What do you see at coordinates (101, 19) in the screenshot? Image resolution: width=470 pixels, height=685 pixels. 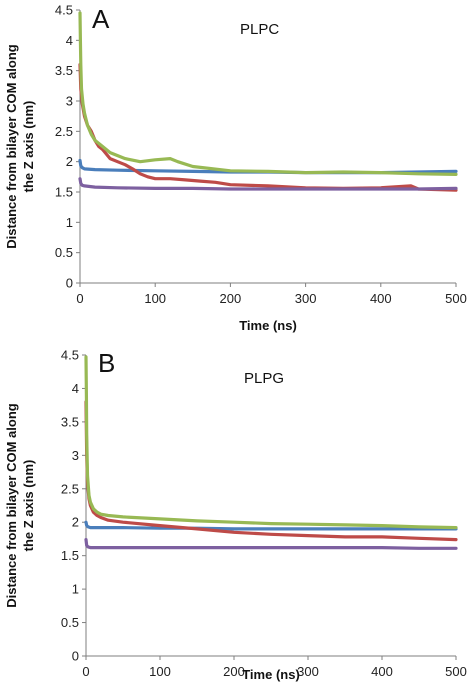 I see `panel-letter: A` at bounding box center [101, 19].